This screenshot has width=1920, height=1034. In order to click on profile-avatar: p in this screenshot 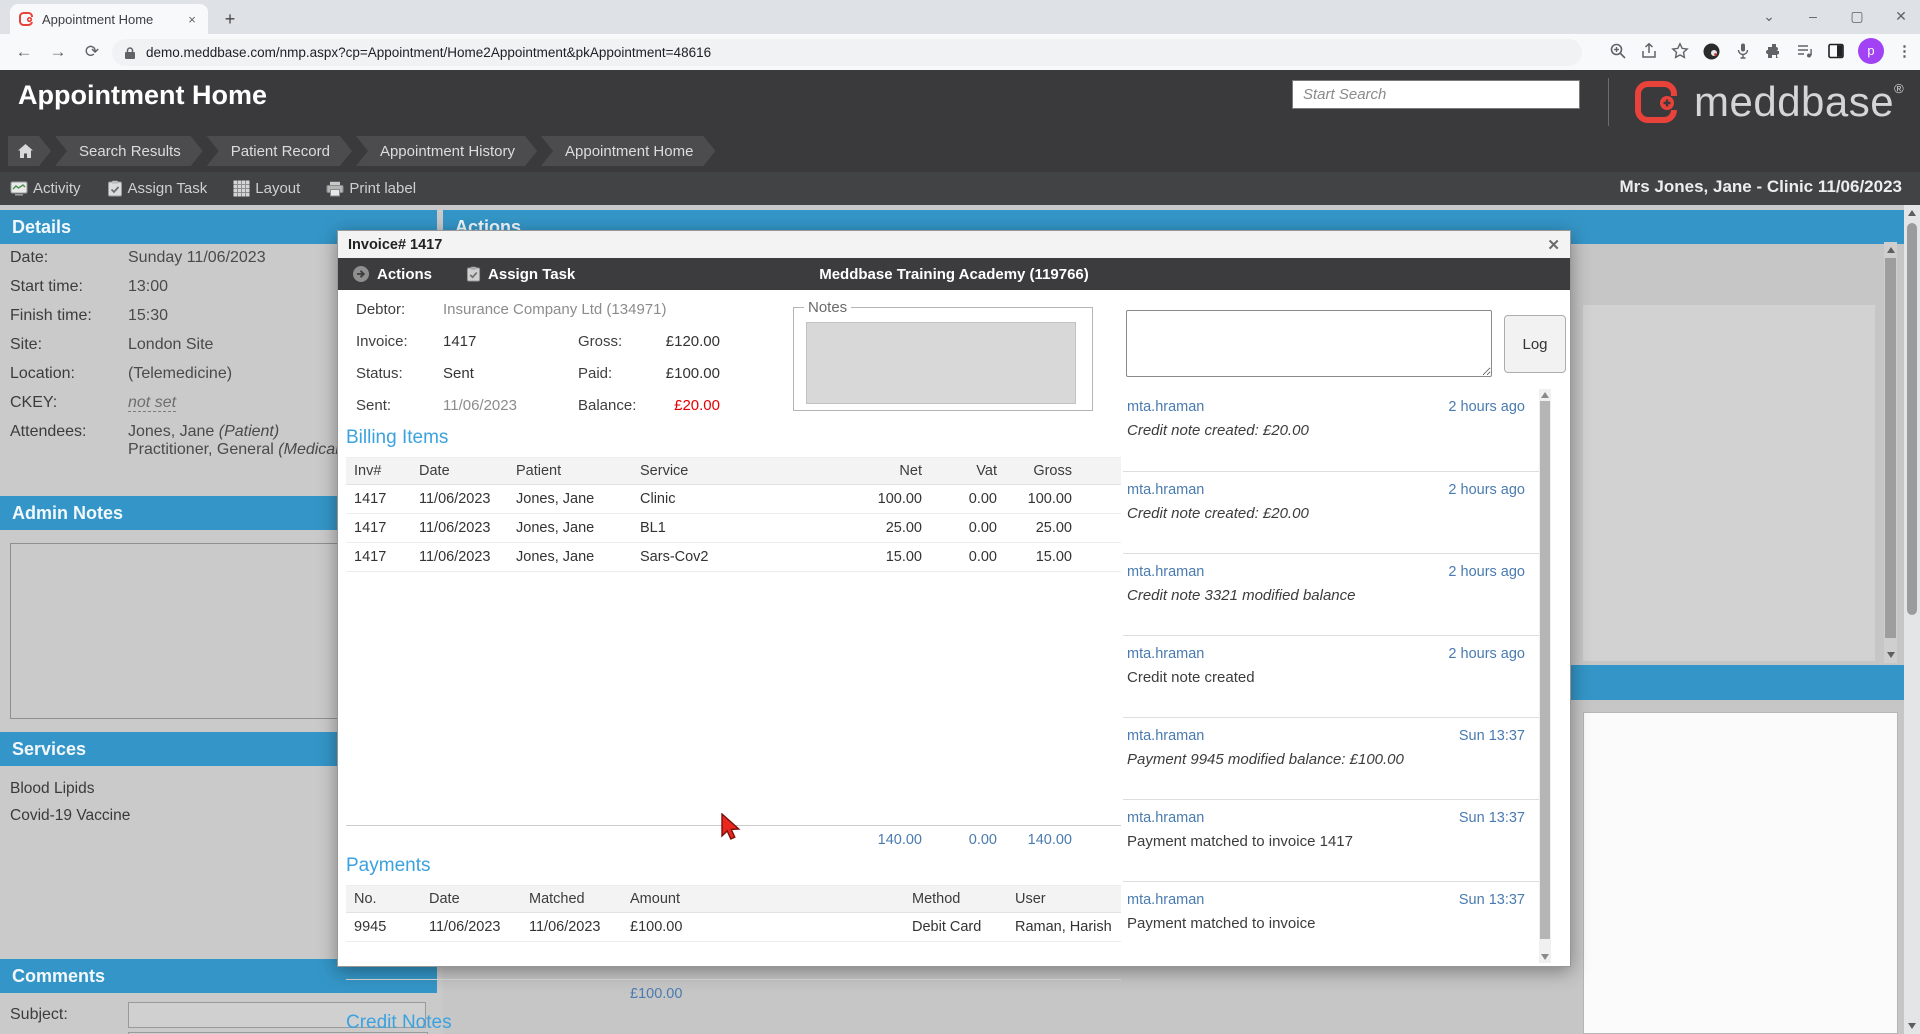, I will do `click(1871, 51)`.